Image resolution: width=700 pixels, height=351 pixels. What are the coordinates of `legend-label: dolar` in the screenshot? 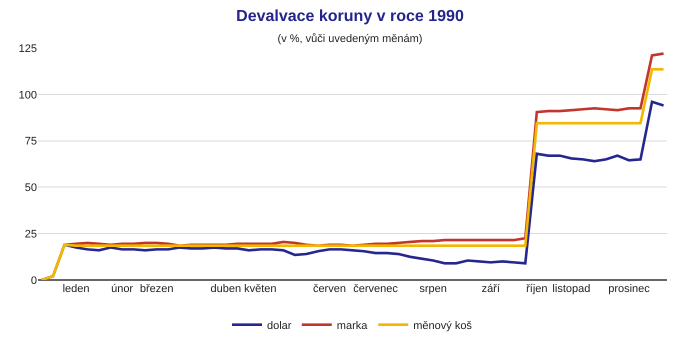 It's located at (279, 326).